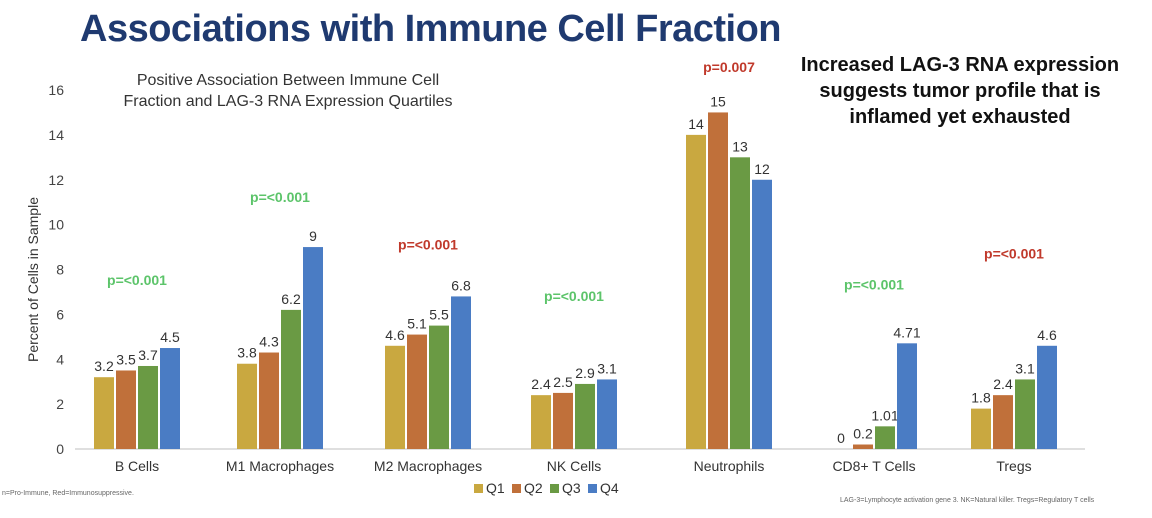 This screenshot has height=518, width=1152. Describe the element at coordinates (571, 488) in the screenshot. I see `legend-label: Q3` at that location.